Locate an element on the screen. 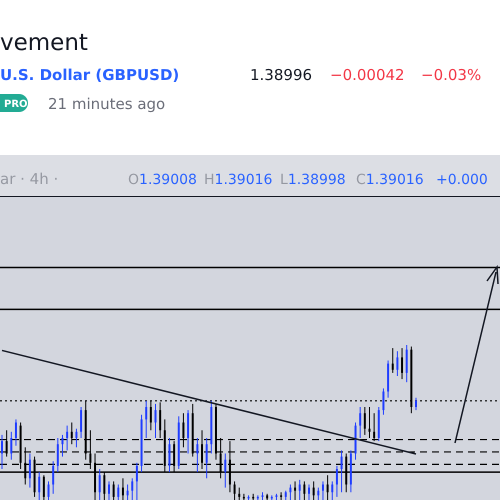 The height and width of the screenshot is (500, 500). text: −0.03% is located at coordinates (451, 75).